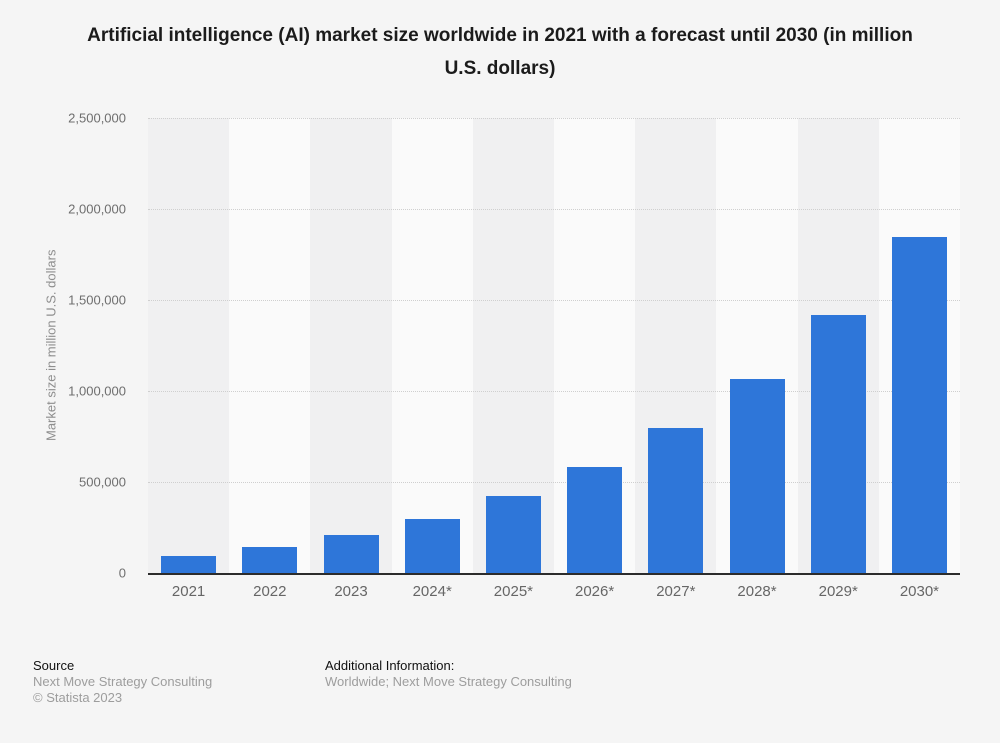 This screenshot has height=743, width=1000. I want to click on bar-2026*, so click(595, 520).